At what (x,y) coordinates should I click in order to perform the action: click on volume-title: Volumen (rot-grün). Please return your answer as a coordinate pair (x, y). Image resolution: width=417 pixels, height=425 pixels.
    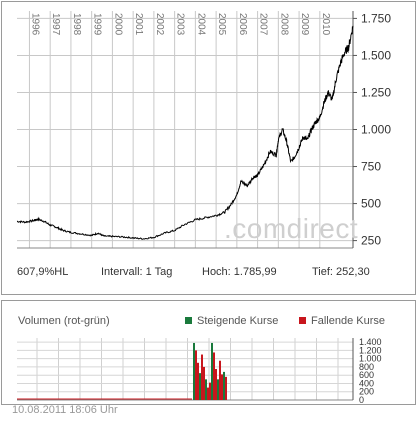
    Looking at the image, I should click on (64, 321).